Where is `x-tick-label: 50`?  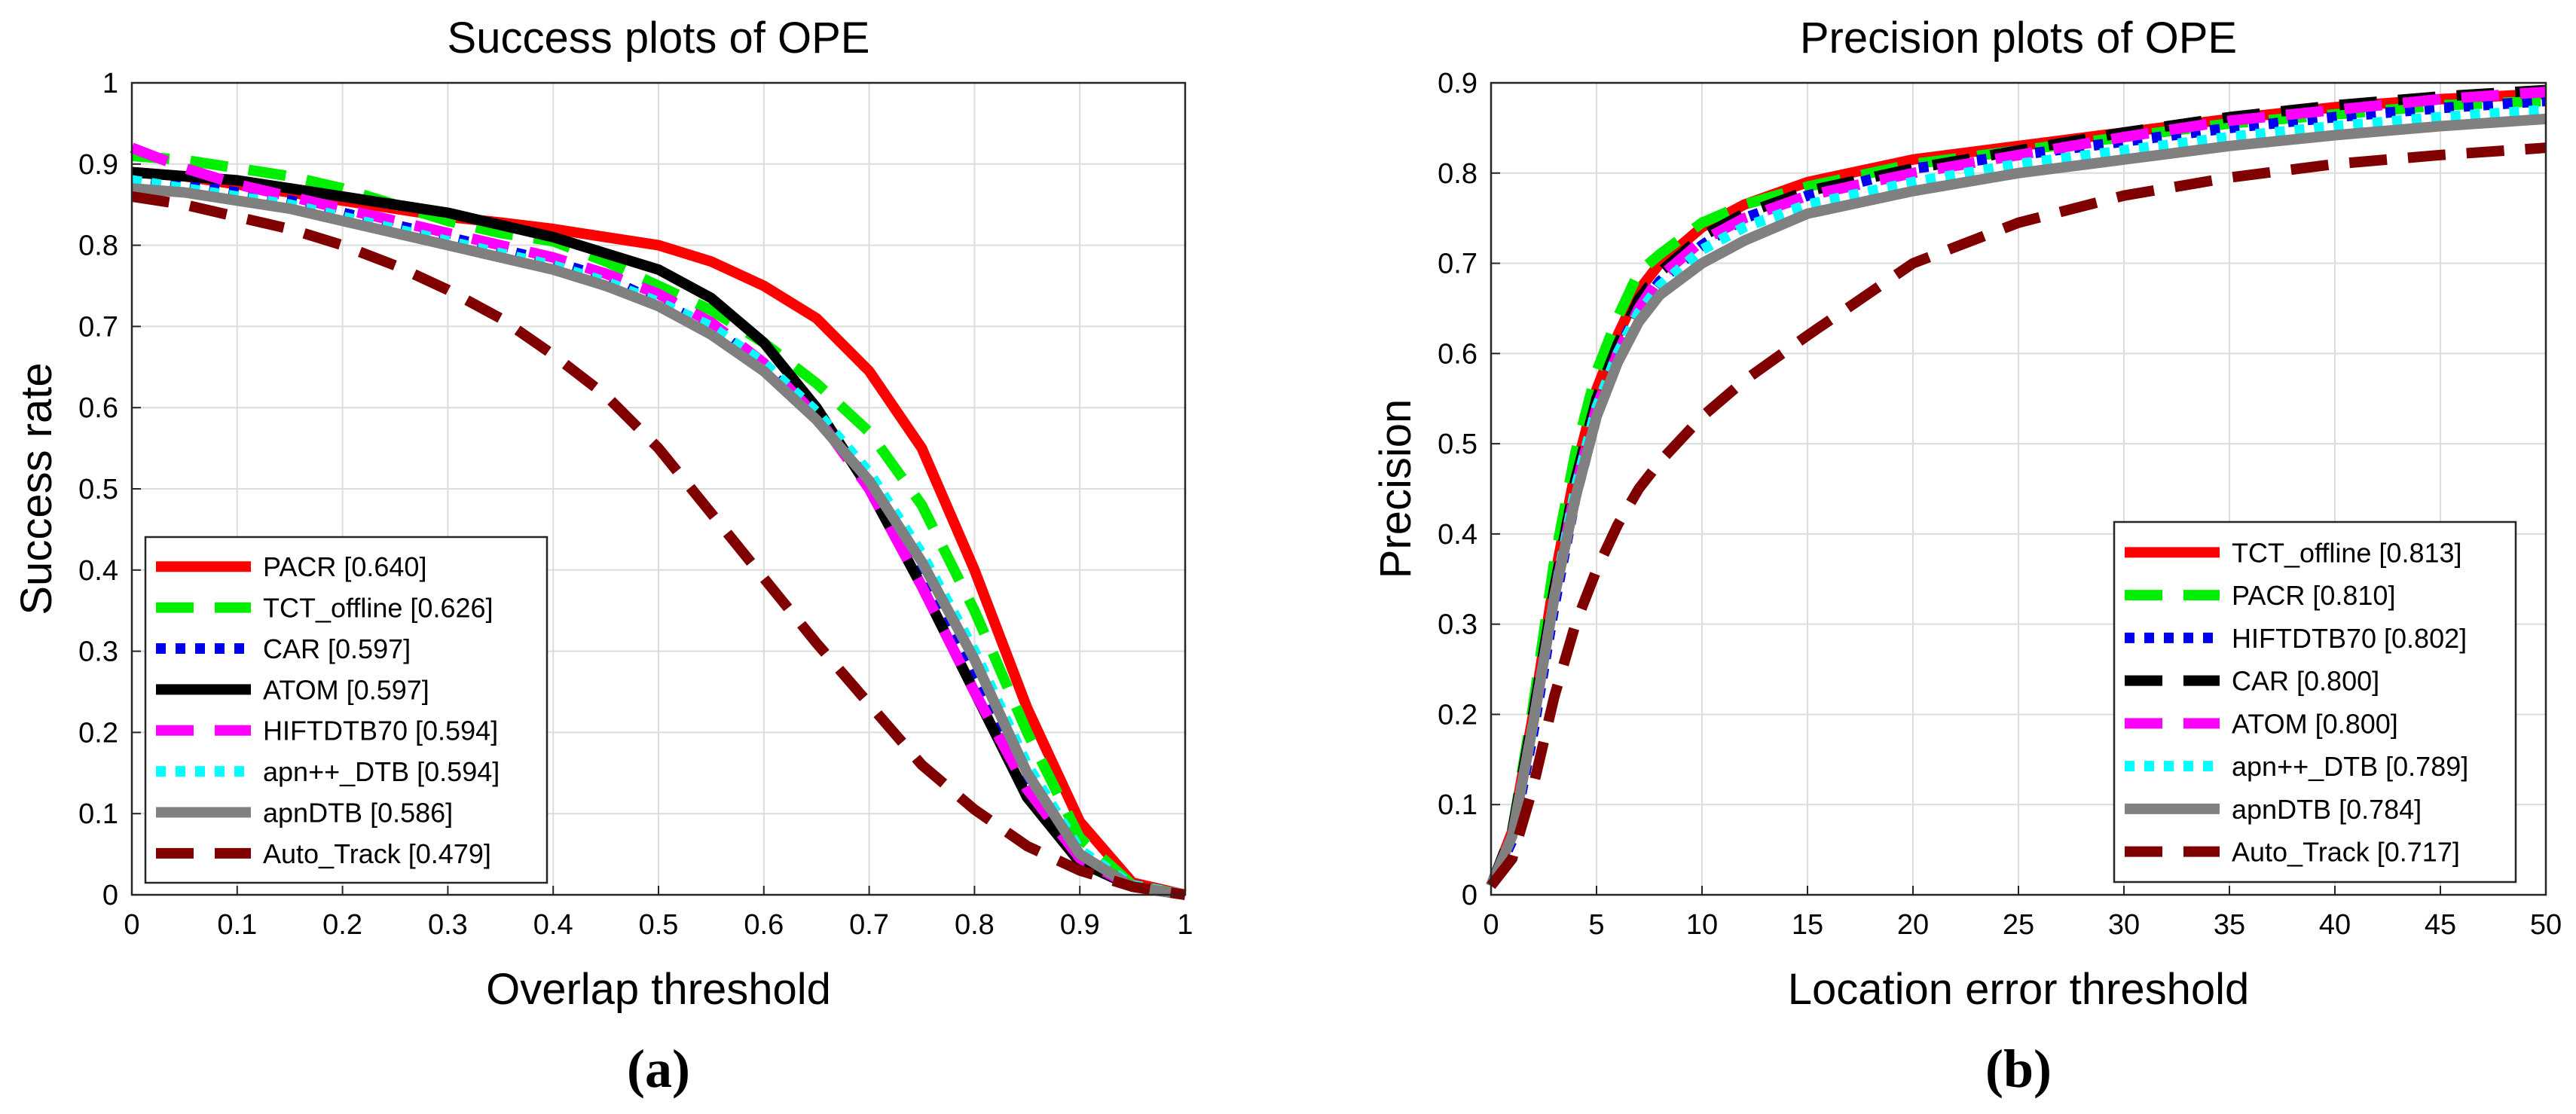
x-tick-label: 50 is located at coordinates (2546, 925).